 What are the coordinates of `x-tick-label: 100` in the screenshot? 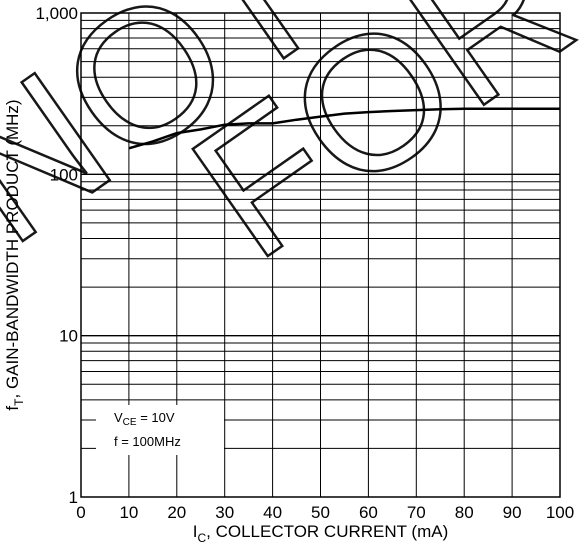 It's located at (560, 512).